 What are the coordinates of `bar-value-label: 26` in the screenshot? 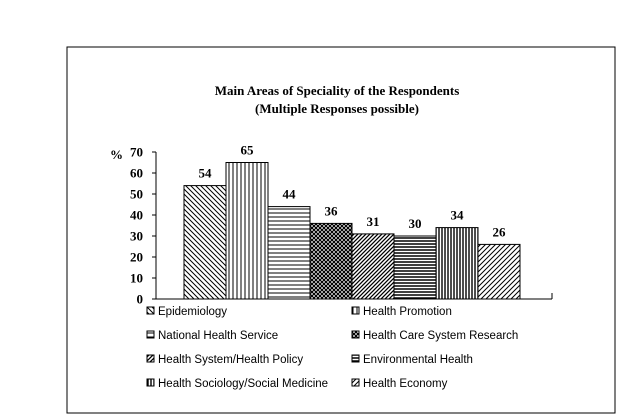 It's located at (500, 231).